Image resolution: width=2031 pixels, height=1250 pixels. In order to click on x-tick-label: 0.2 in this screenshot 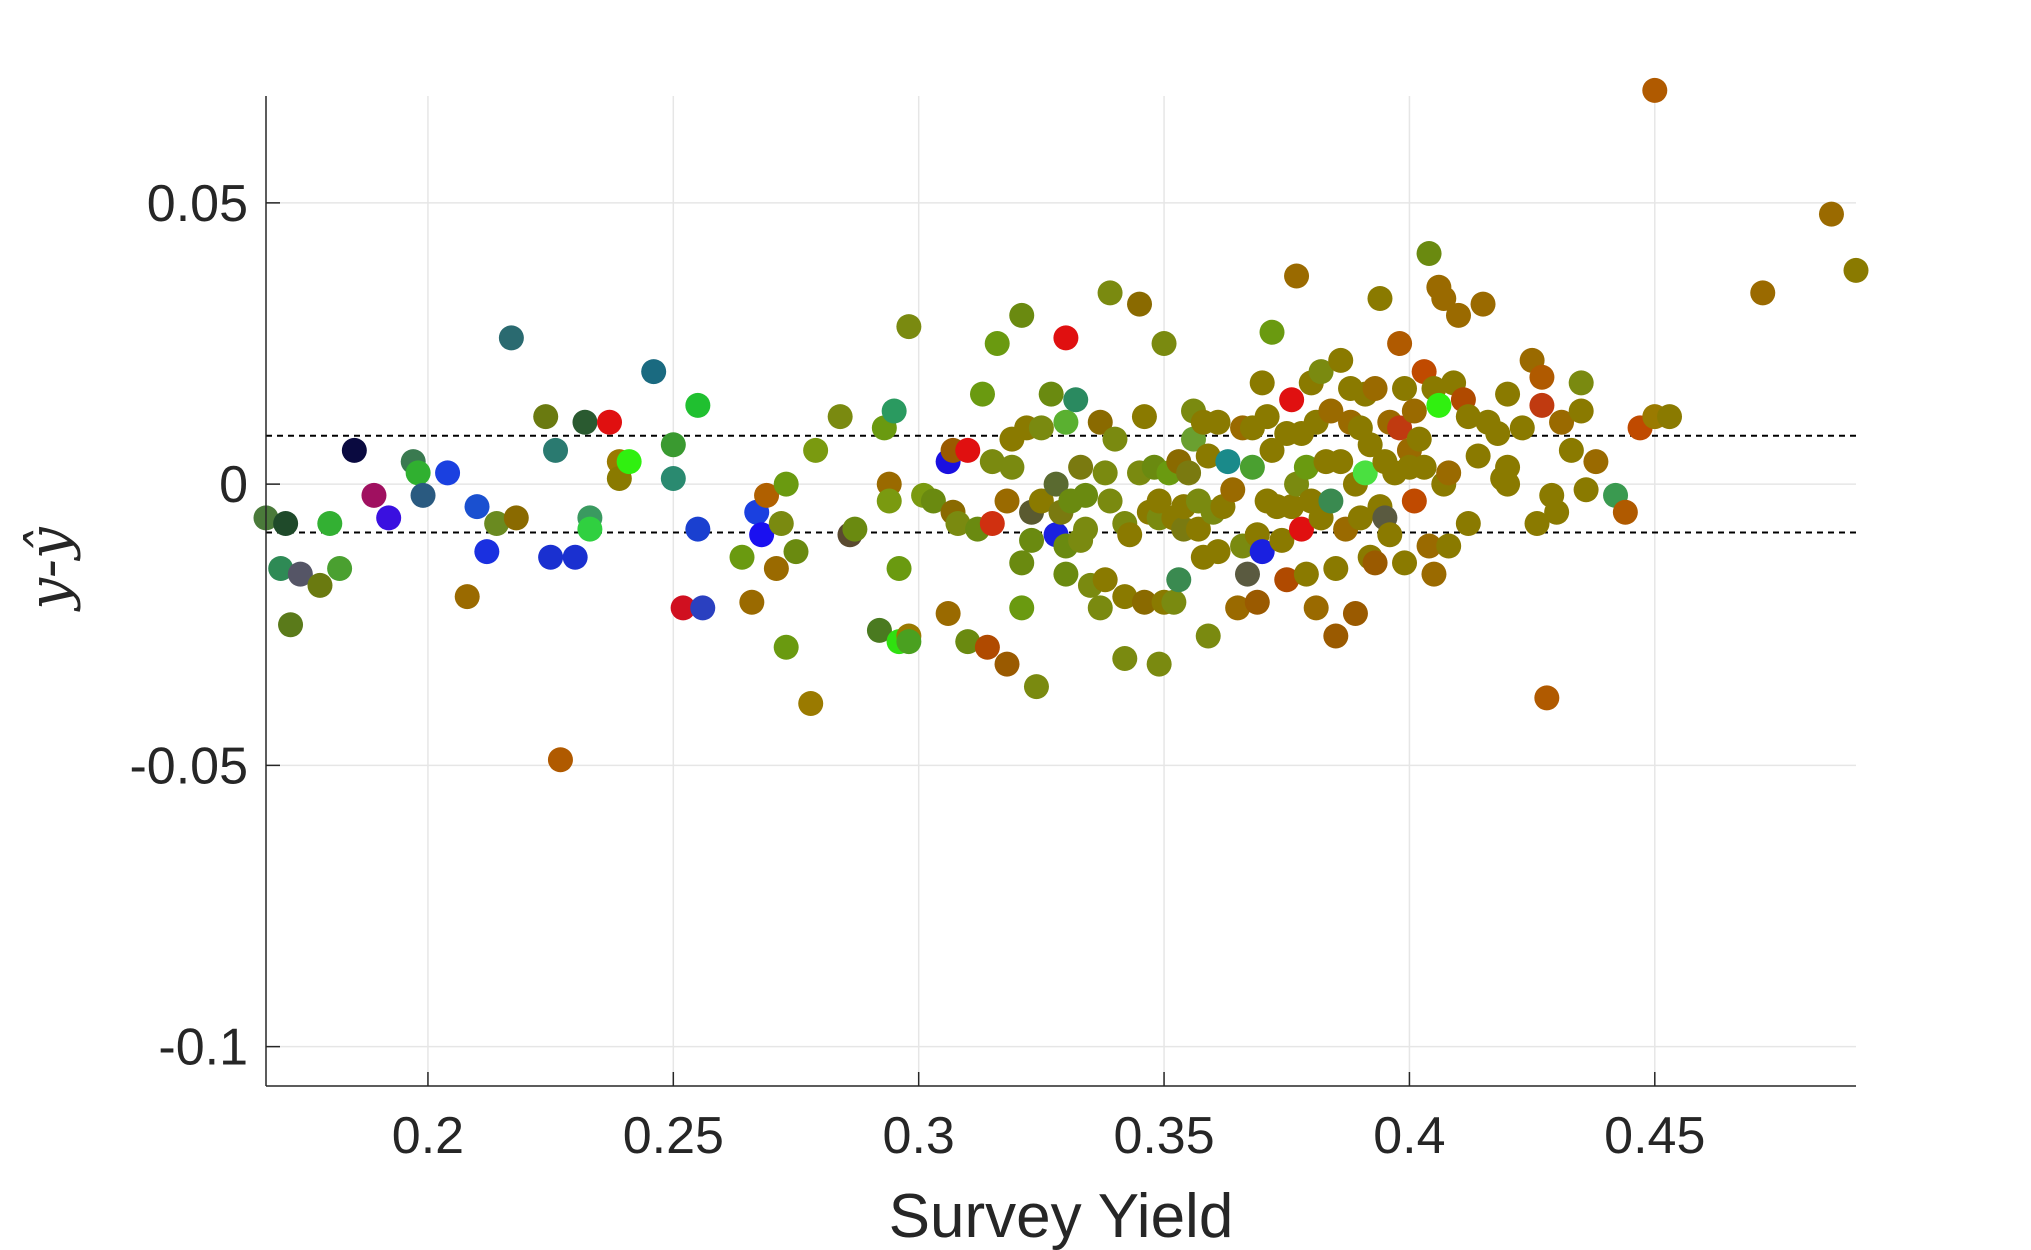, I will do `click(428, 1136)`.